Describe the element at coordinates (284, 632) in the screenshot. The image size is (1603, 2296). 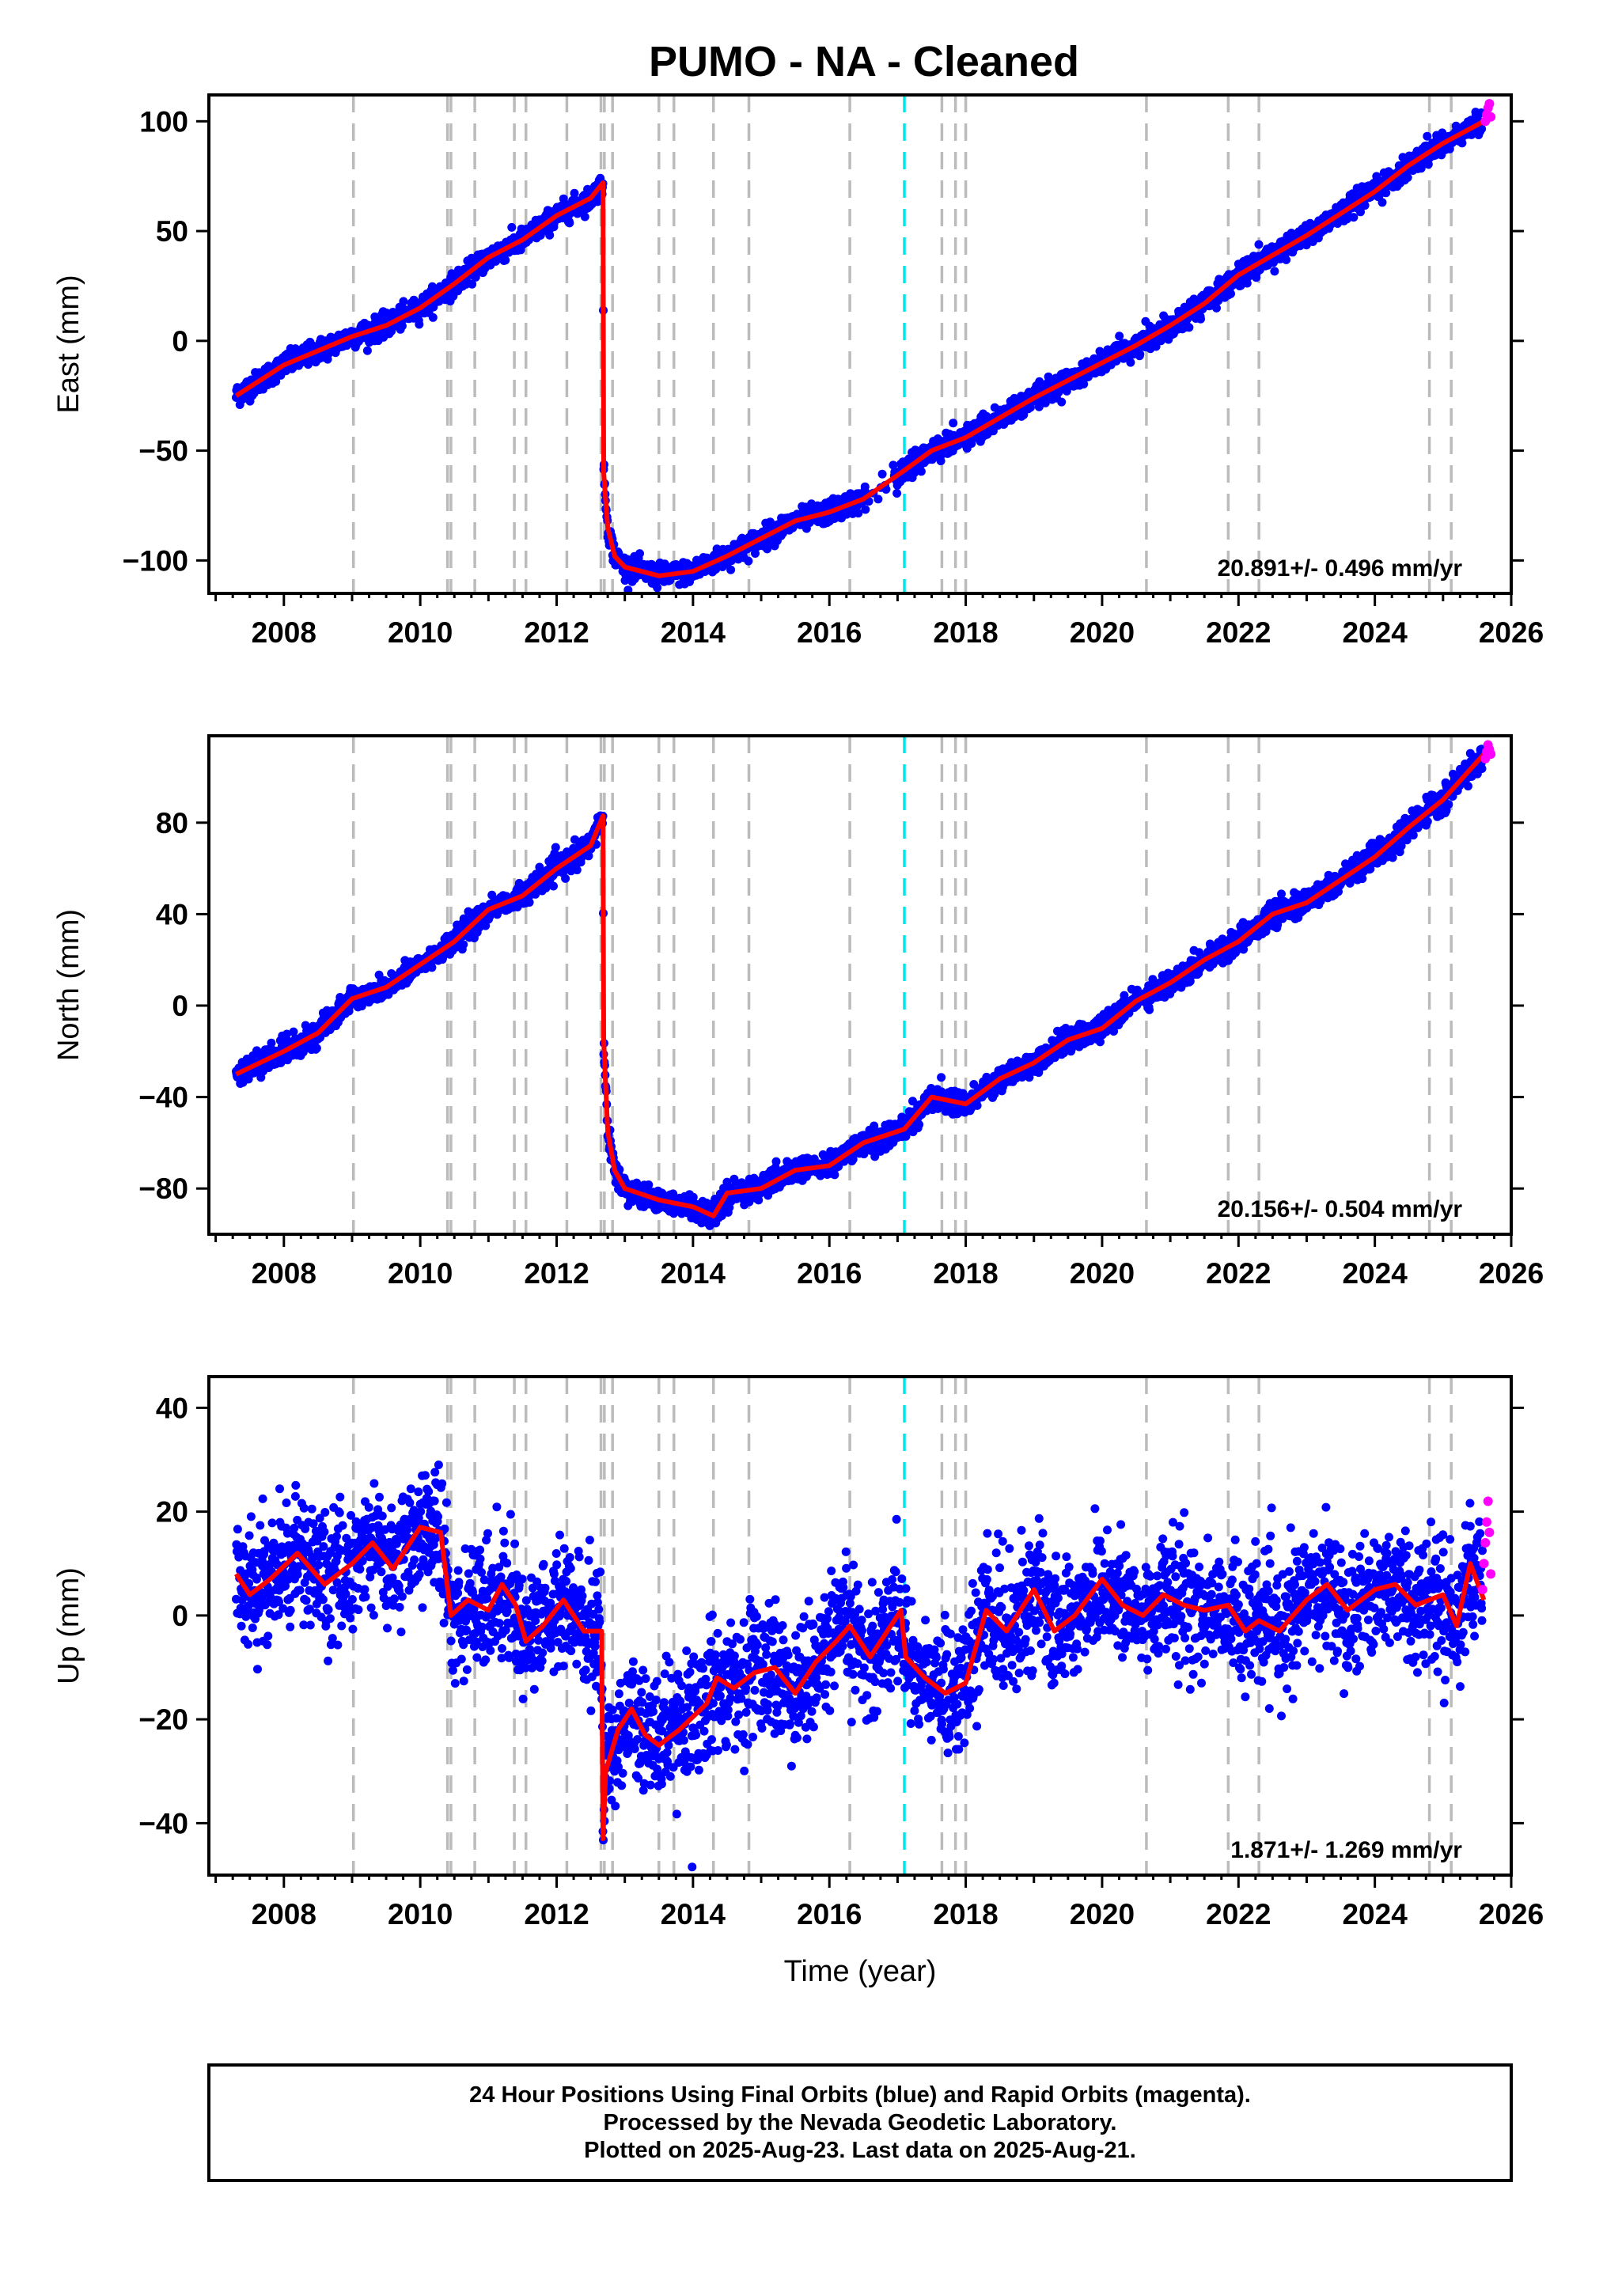
I see `x-tick-label: 2008` at that location.